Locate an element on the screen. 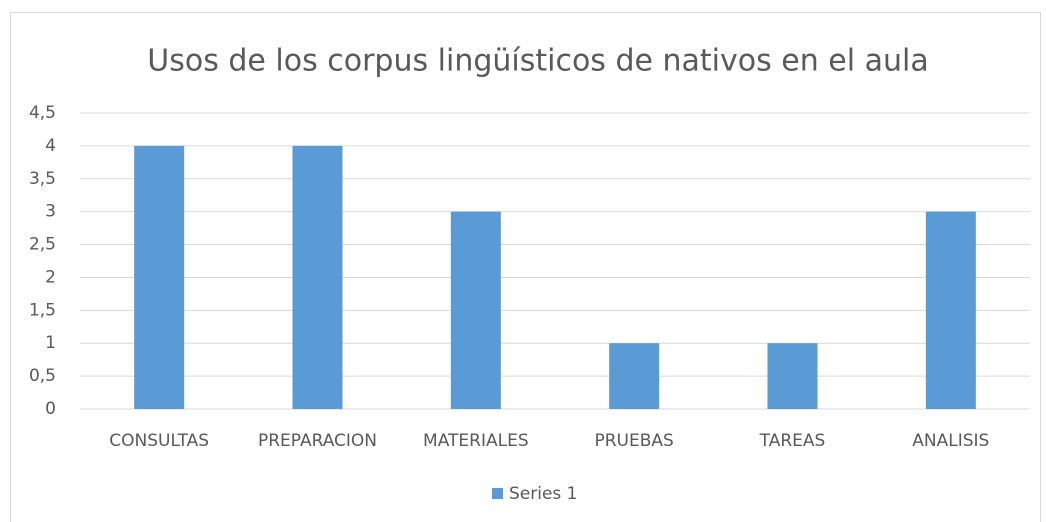 This screenshot has width=1046, height=522. y-tick-label: 2,5 is located at coordinates (42, 245).